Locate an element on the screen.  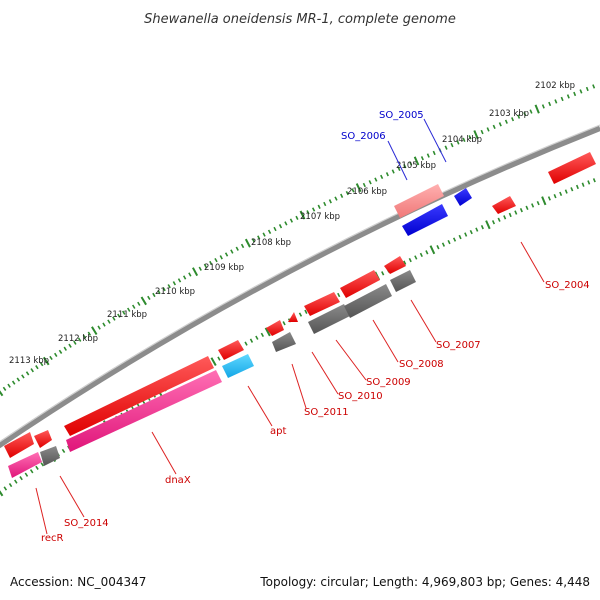
gene-label-so-2011: SO_2011 is located at coordinates (326, 412).